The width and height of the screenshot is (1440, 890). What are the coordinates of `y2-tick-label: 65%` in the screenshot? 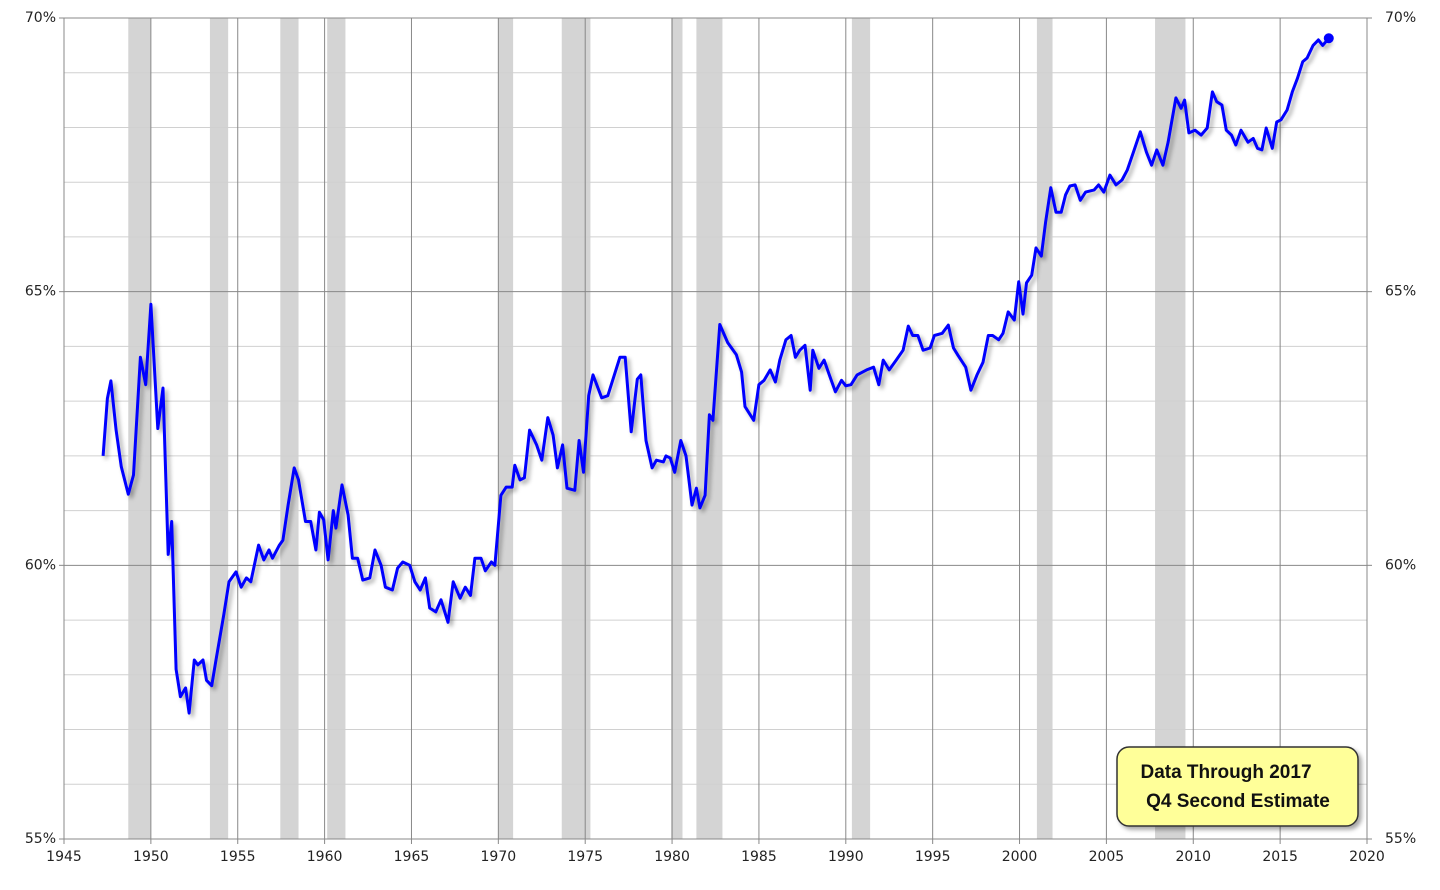 It's located at (1400, 292).